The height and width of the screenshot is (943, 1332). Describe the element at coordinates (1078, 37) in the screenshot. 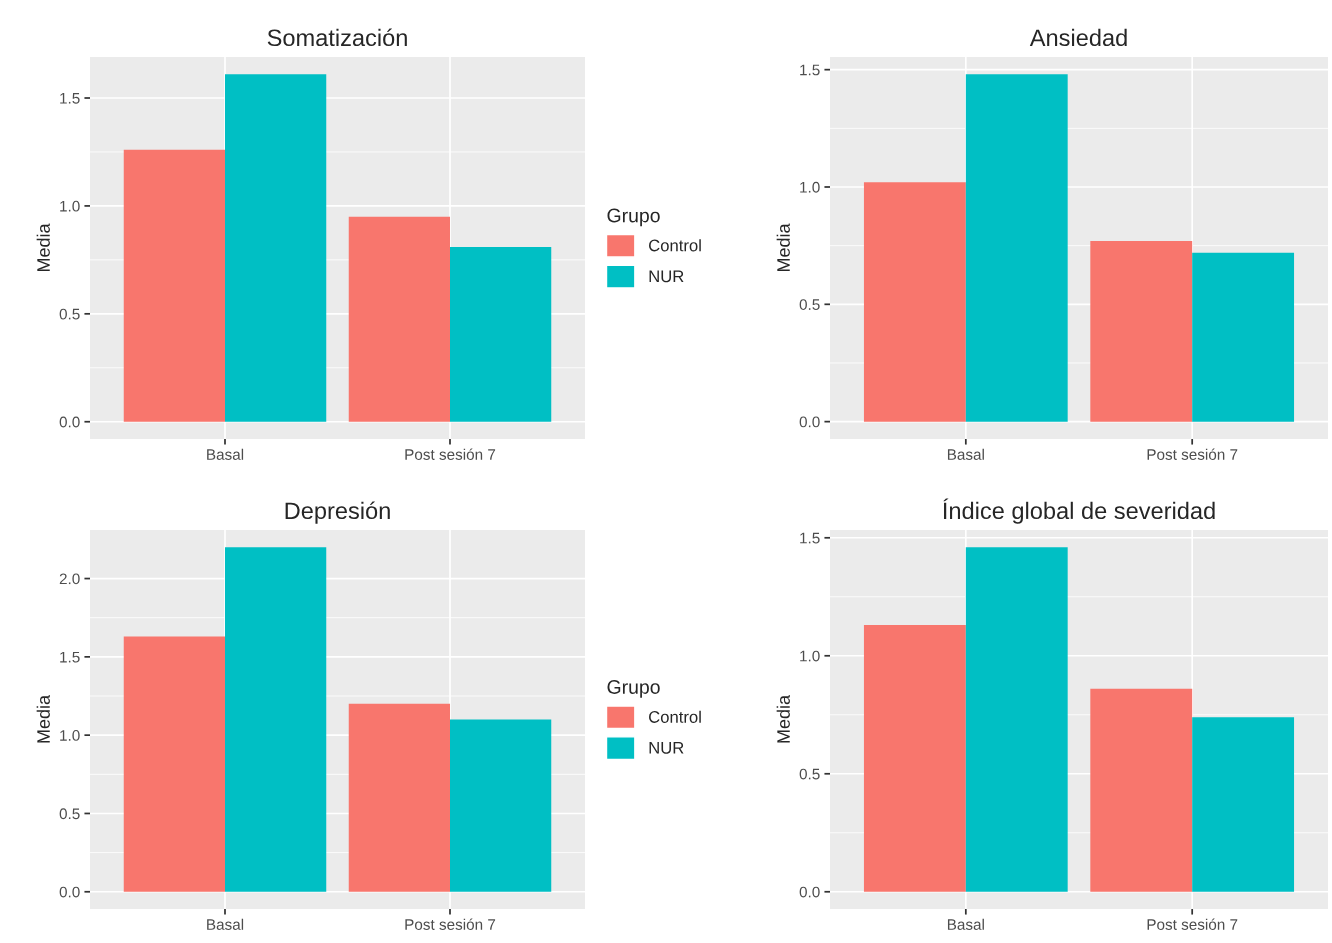

I see `chart-title: Ansiedad` at that location.